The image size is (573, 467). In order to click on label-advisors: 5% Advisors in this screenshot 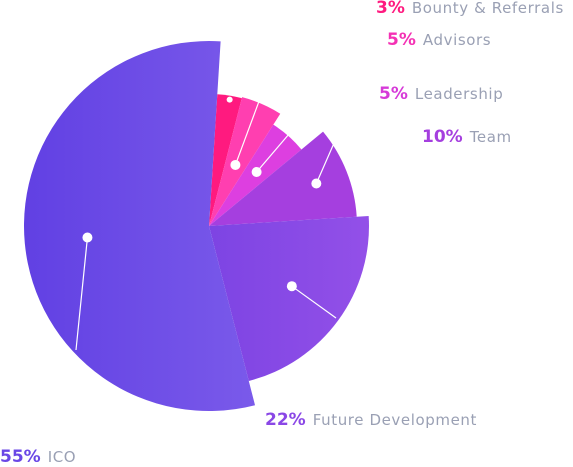, I will do `click(439, 40)`.